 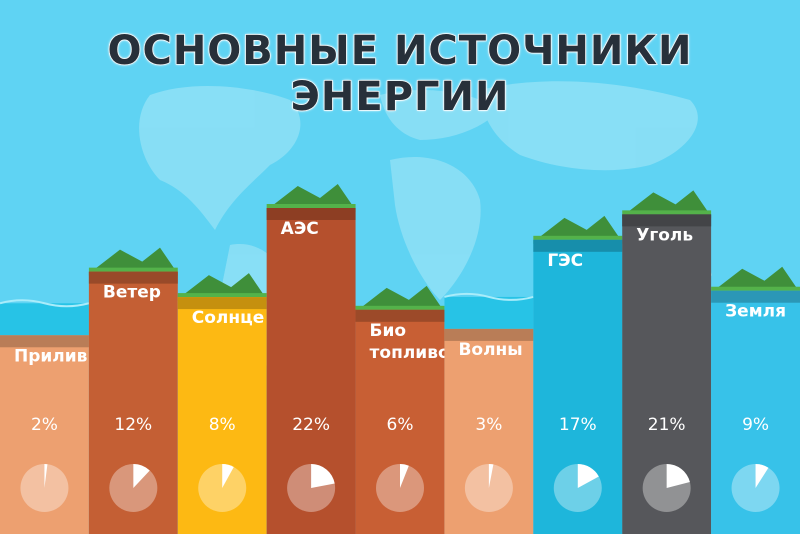 I want to click on category-label: АЭС, so click(x=300, y=229).